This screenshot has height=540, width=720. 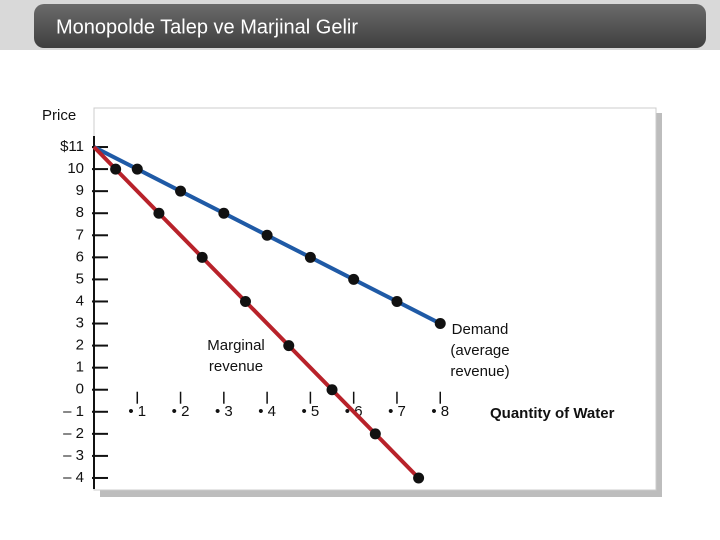 I want to click on y-tick-label: 1, so click(x=80, y=367).